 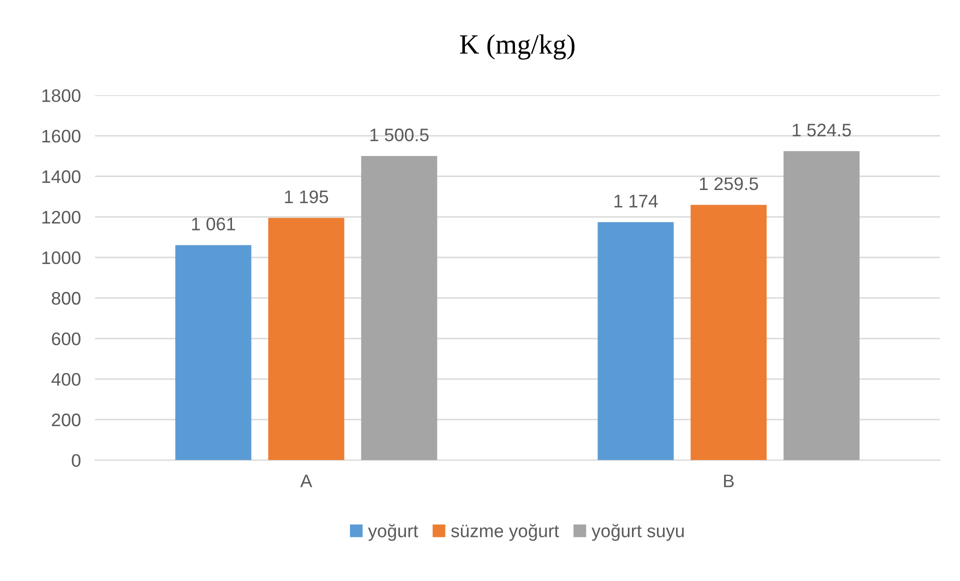 What do you see at coordinates (505, 532) in the screenshot?
I see `legend-label: süzme yoğurt` at bounding box center [505, 532].